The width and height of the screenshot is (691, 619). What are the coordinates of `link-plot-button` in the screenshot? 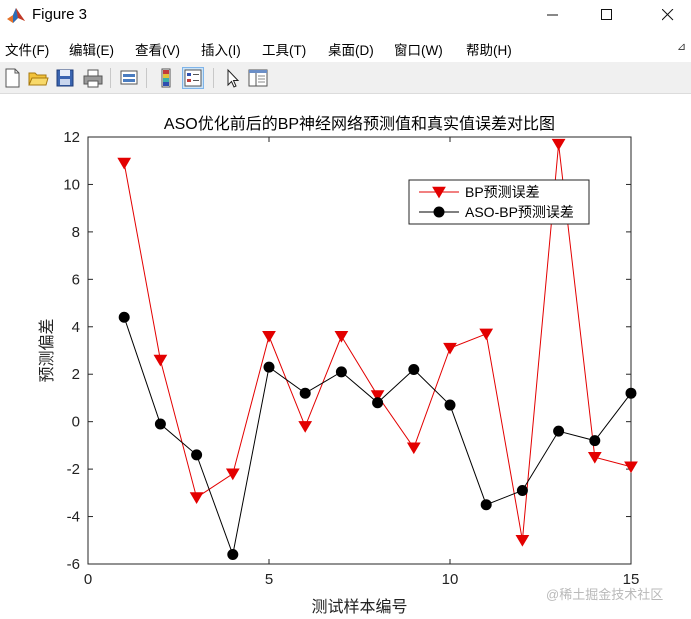 It's located at (129, 78).